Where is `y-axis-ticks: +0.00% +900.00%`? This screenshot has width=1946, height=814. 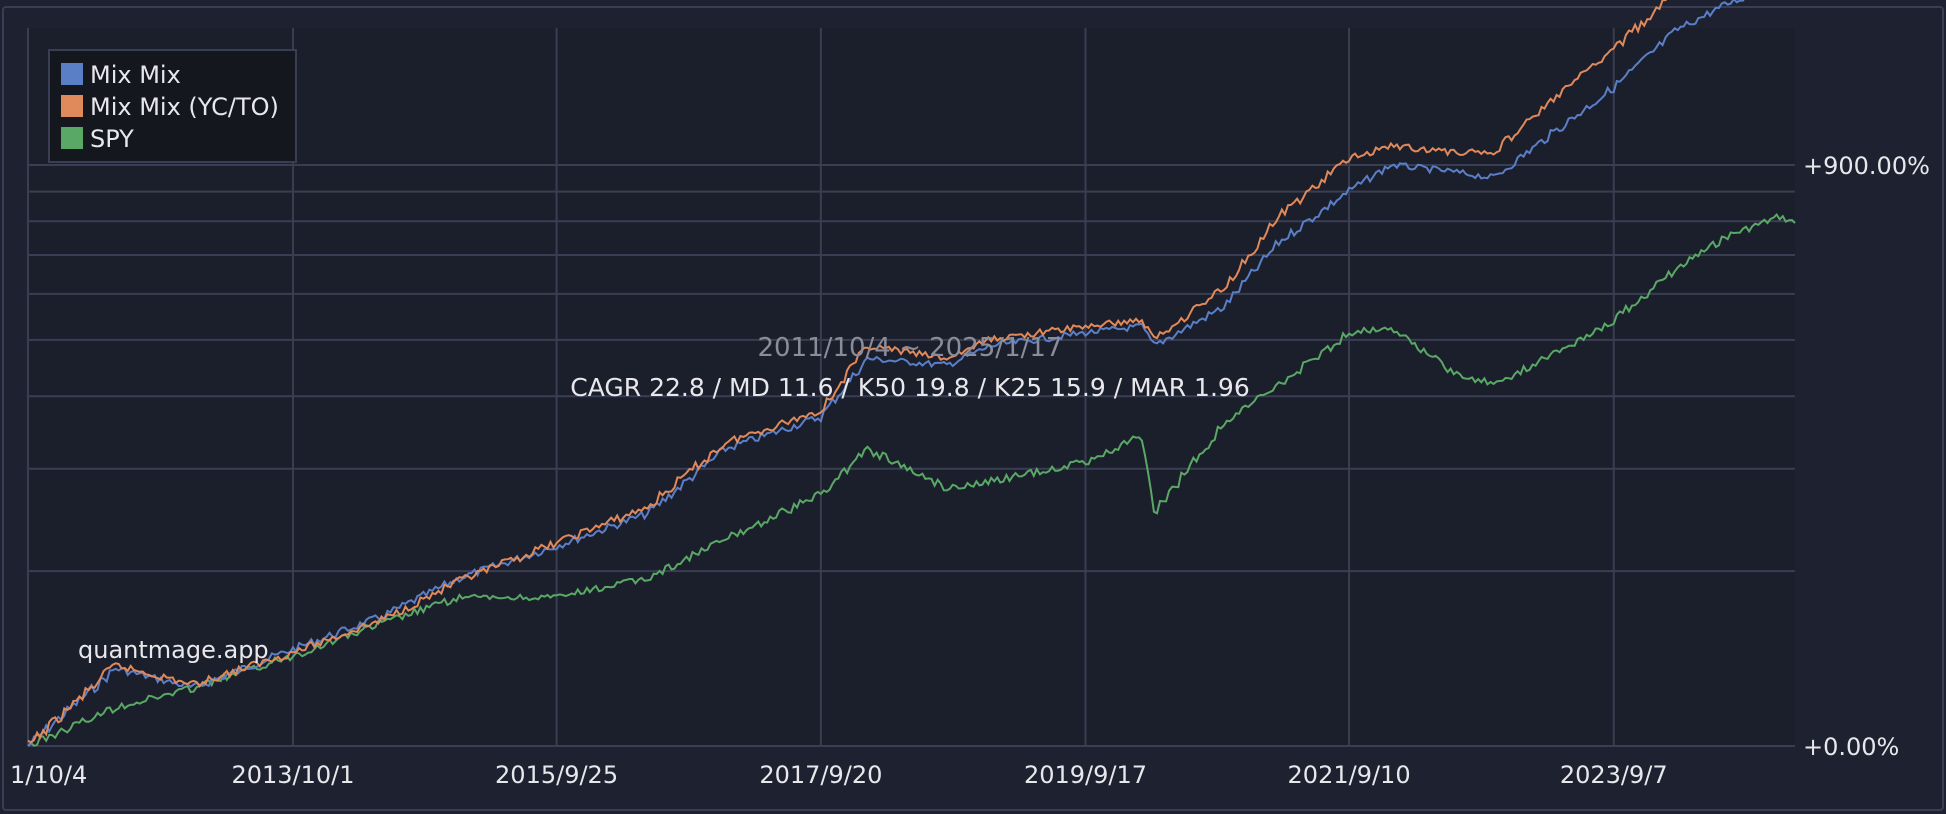
y-axis-ticks: +0.00% +900.00% is located at coordinates (1866, 456).